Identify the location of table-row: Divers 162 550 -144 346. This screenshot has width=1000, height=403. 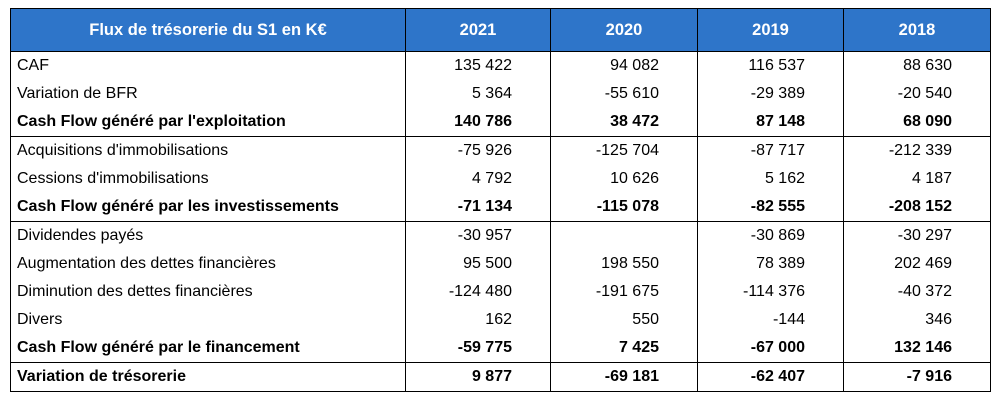
(500, 320).